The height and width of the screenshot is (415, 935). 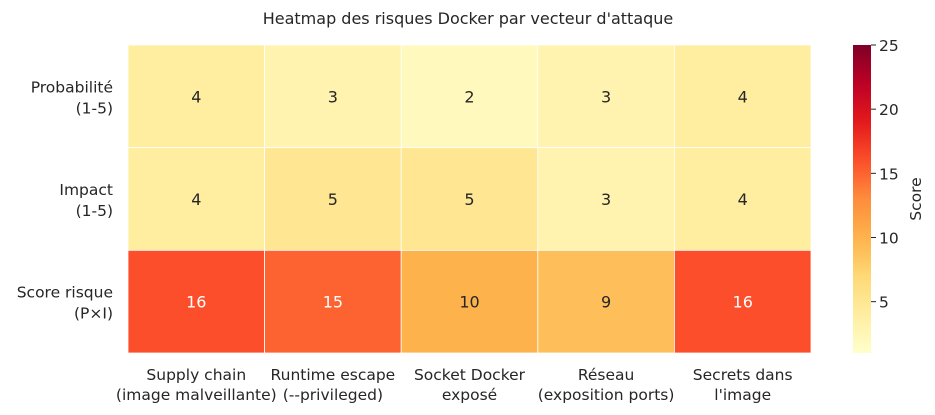 I want to click on colorbar-tick-label: 20, so click(x=889, y=110).